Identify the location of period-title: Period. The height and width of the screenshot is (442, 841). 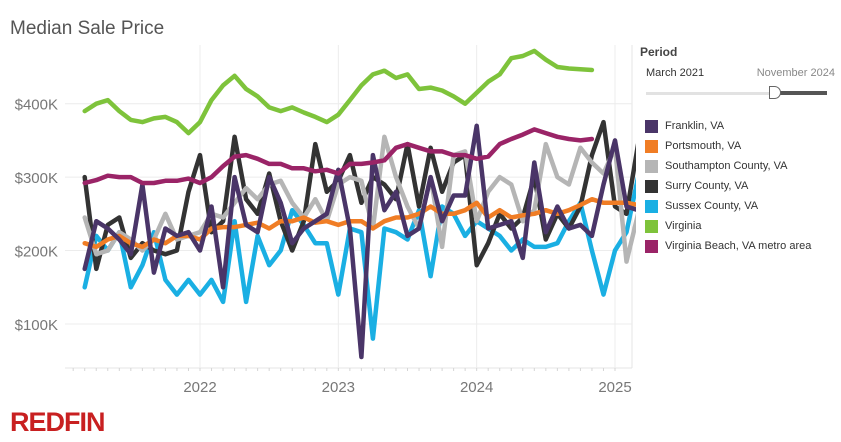
(659, 52).